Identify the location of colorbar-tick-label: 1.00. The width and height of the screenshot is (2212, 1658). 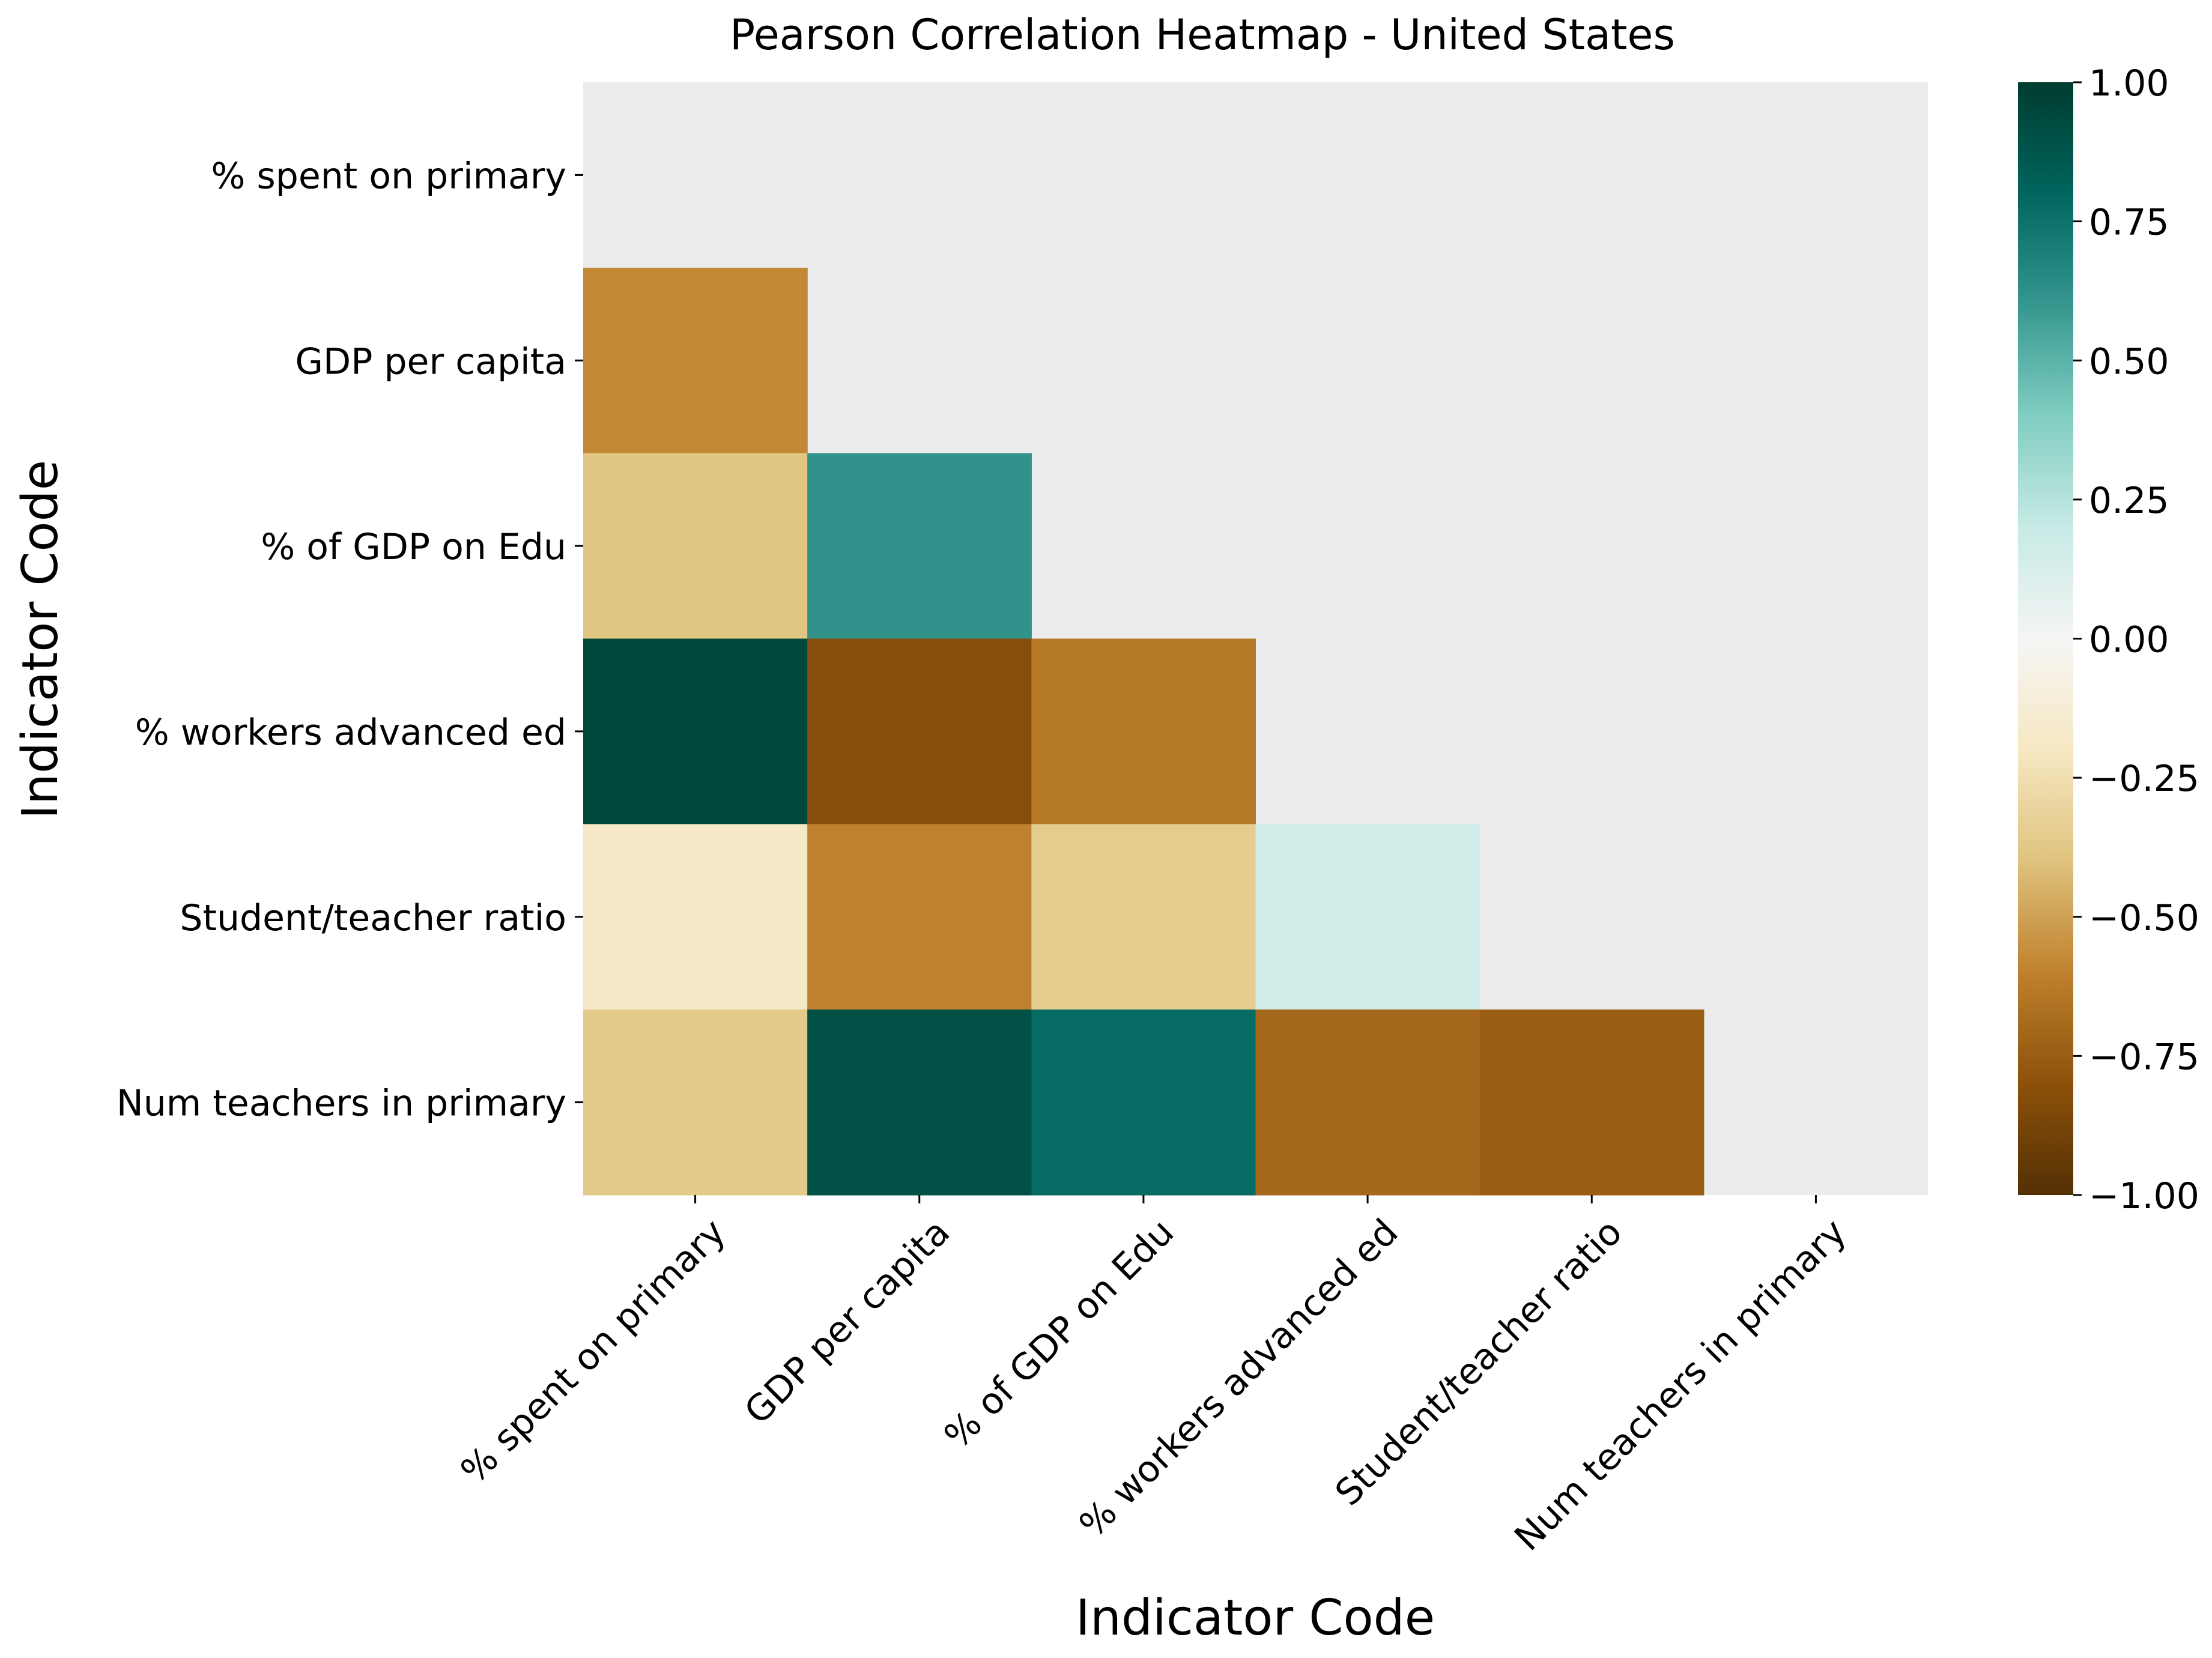
(2129, 83).